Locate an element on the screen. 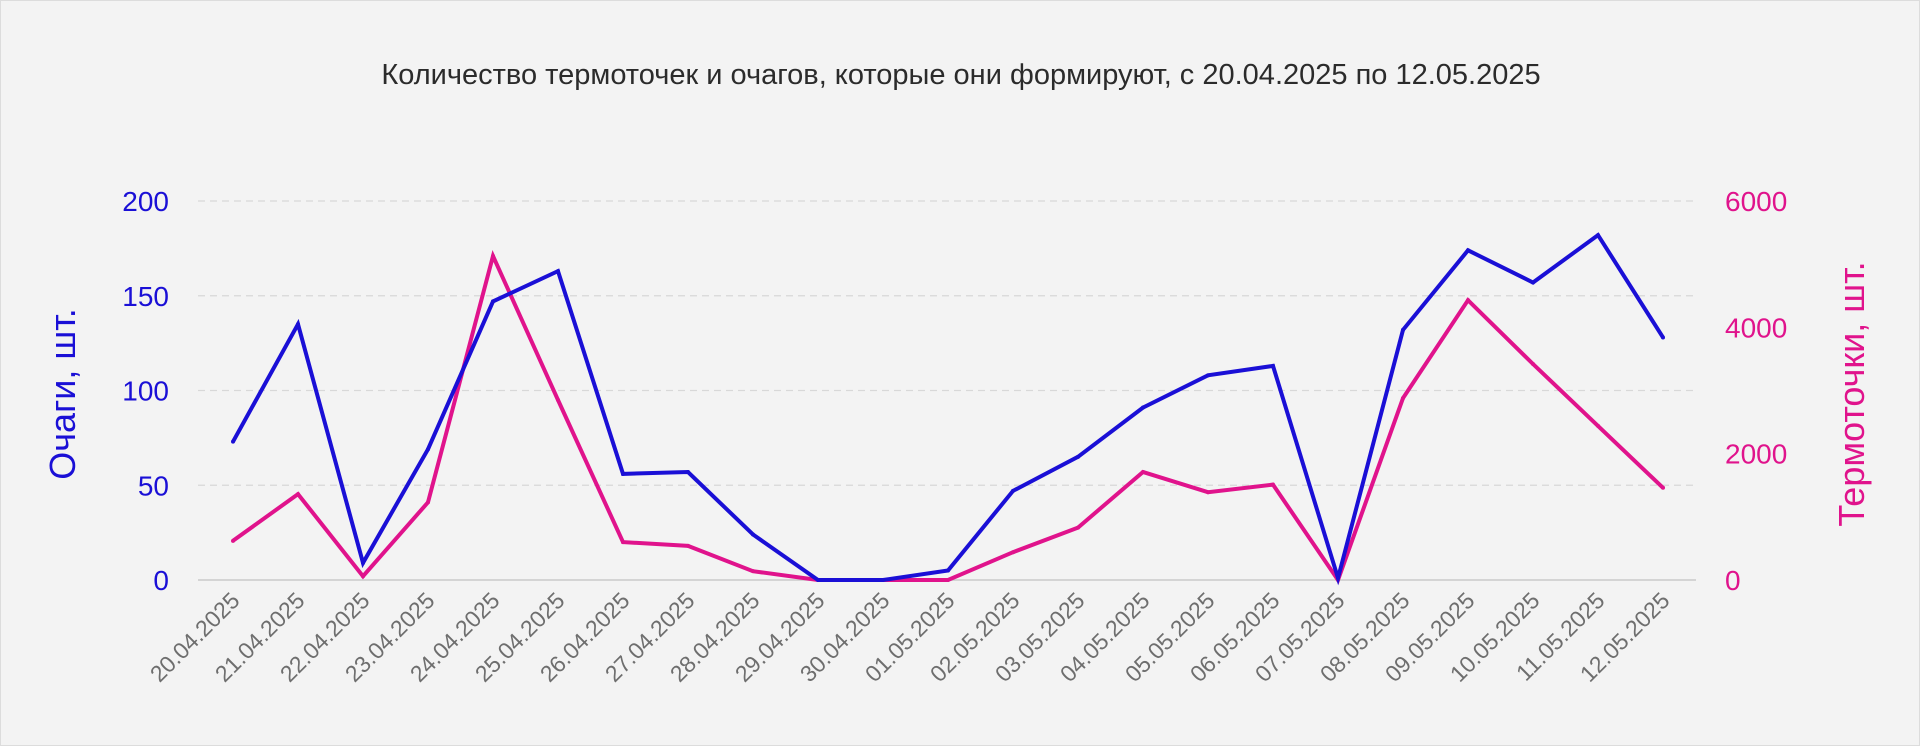 Image resolution: width=1920 pixels, height=746 pixels. right-axis-ticks: 0 2000 4000 6000 is located at coordinates (1756, 391).